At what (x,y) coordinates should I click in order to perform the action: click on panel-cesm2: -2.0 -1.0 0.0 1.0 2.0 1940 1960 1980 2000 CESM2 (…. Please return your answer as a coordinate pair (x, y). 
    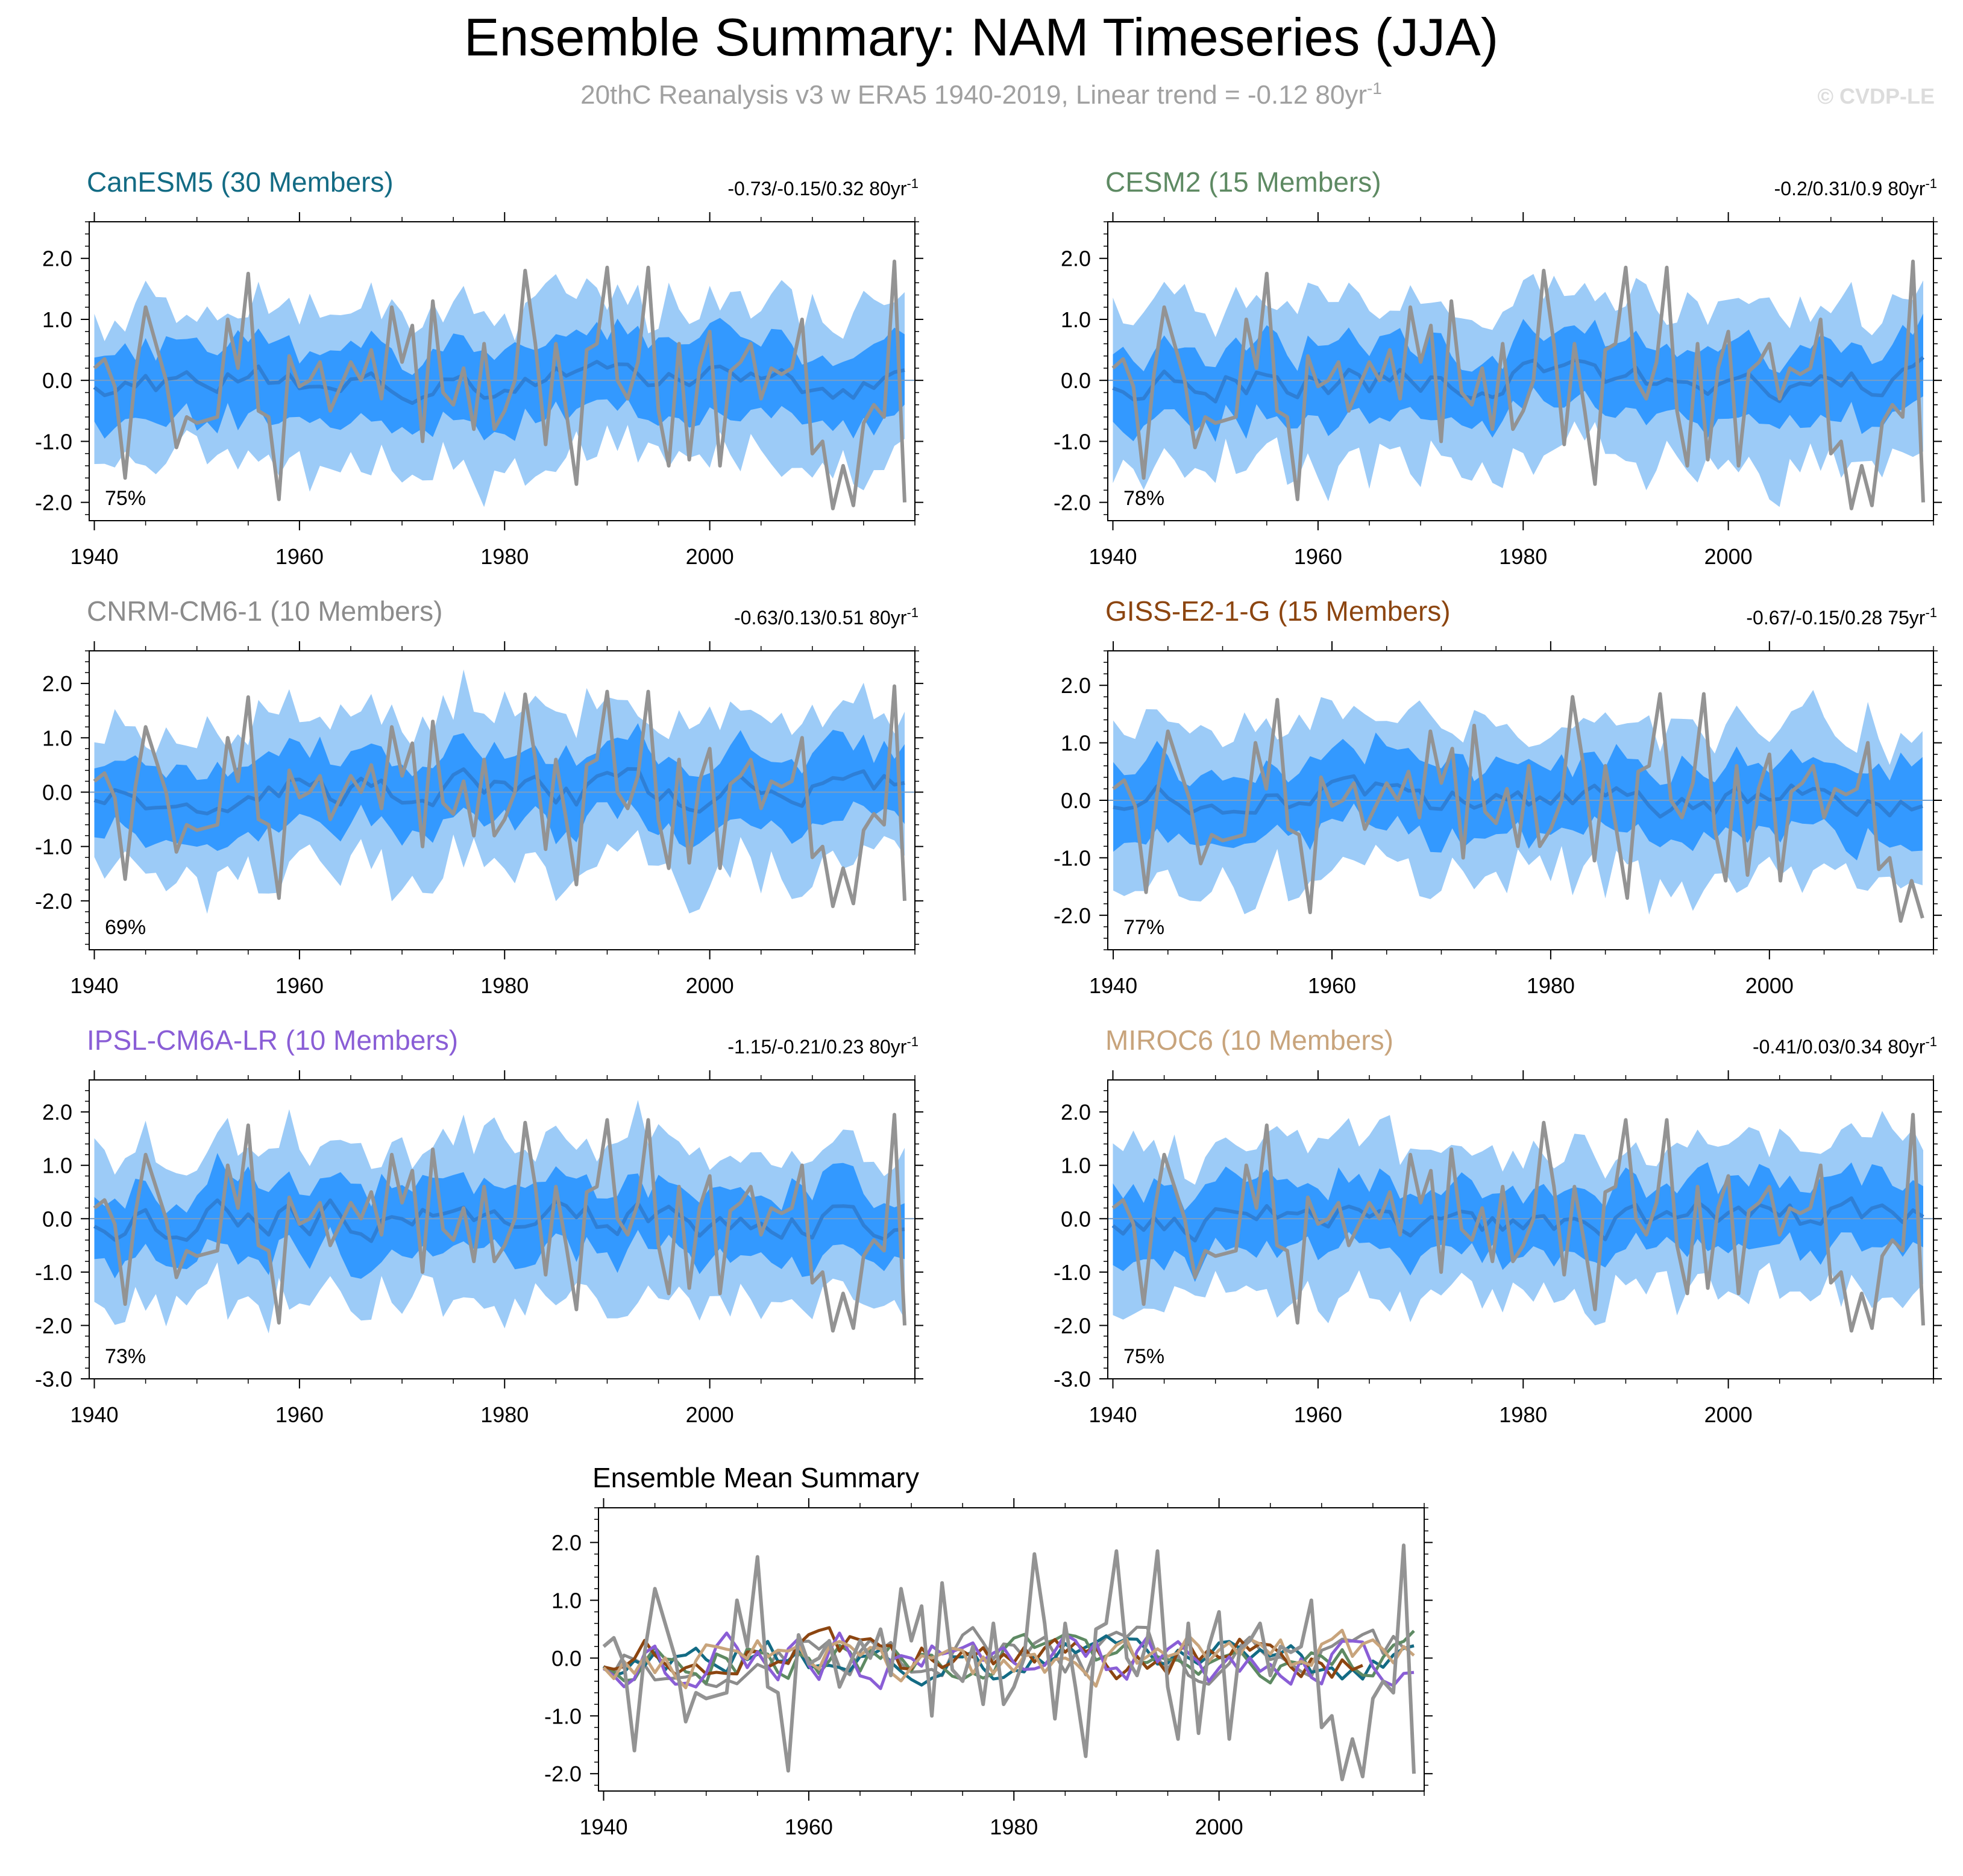
    Looking at the image, I should click on (1498, 367).